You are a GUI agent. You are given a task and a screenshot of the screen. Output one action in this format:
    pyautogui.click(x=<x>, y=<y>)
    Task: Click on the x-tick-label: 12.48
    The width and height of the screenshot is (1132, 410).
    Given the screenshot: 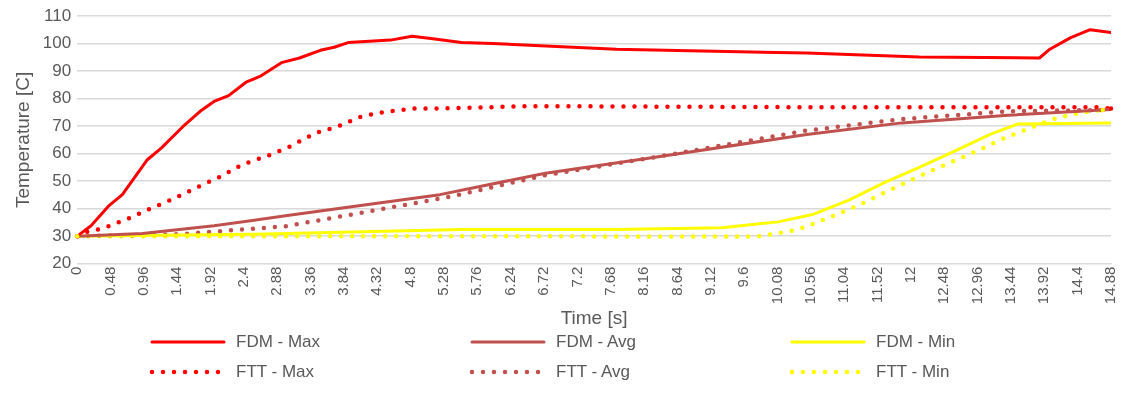 What is the action you would take?
    pyautogui.click(x=943, y=285)
    